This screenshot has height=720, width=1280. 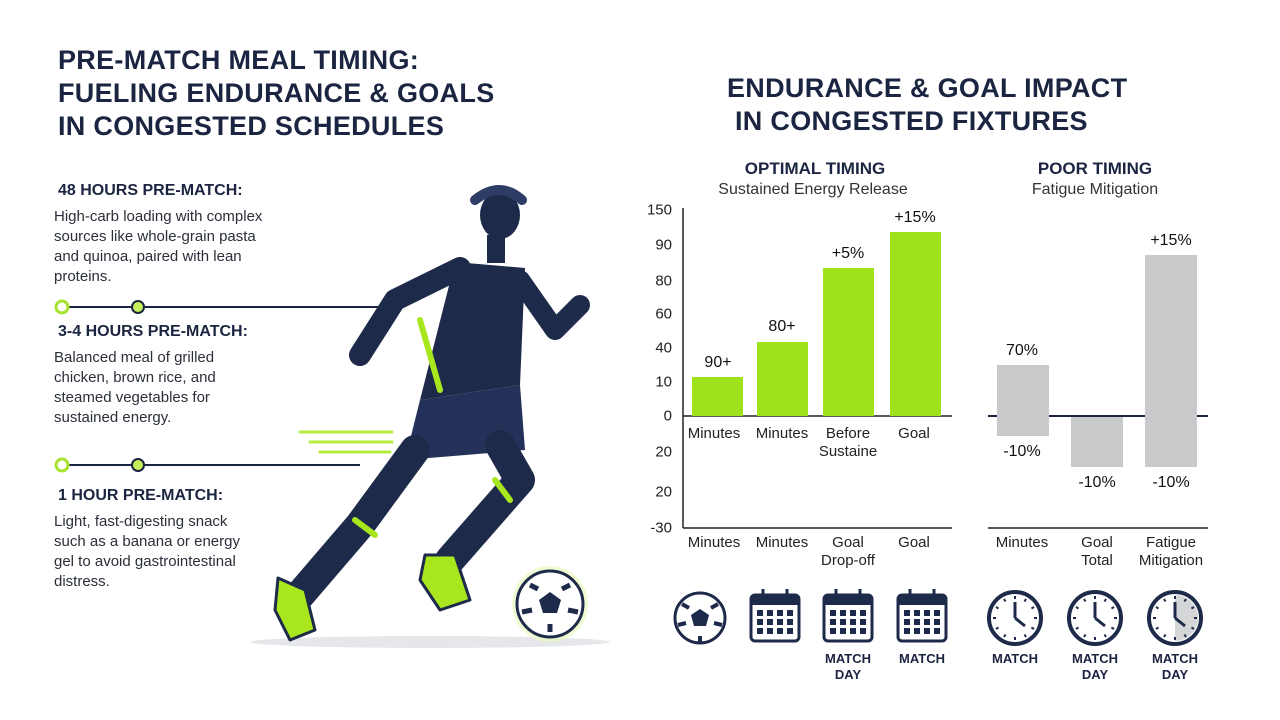 What do you see at coordinates (848, 433) in the screenshot?
I see `category-label: Before` at bounding box center [848, 433].